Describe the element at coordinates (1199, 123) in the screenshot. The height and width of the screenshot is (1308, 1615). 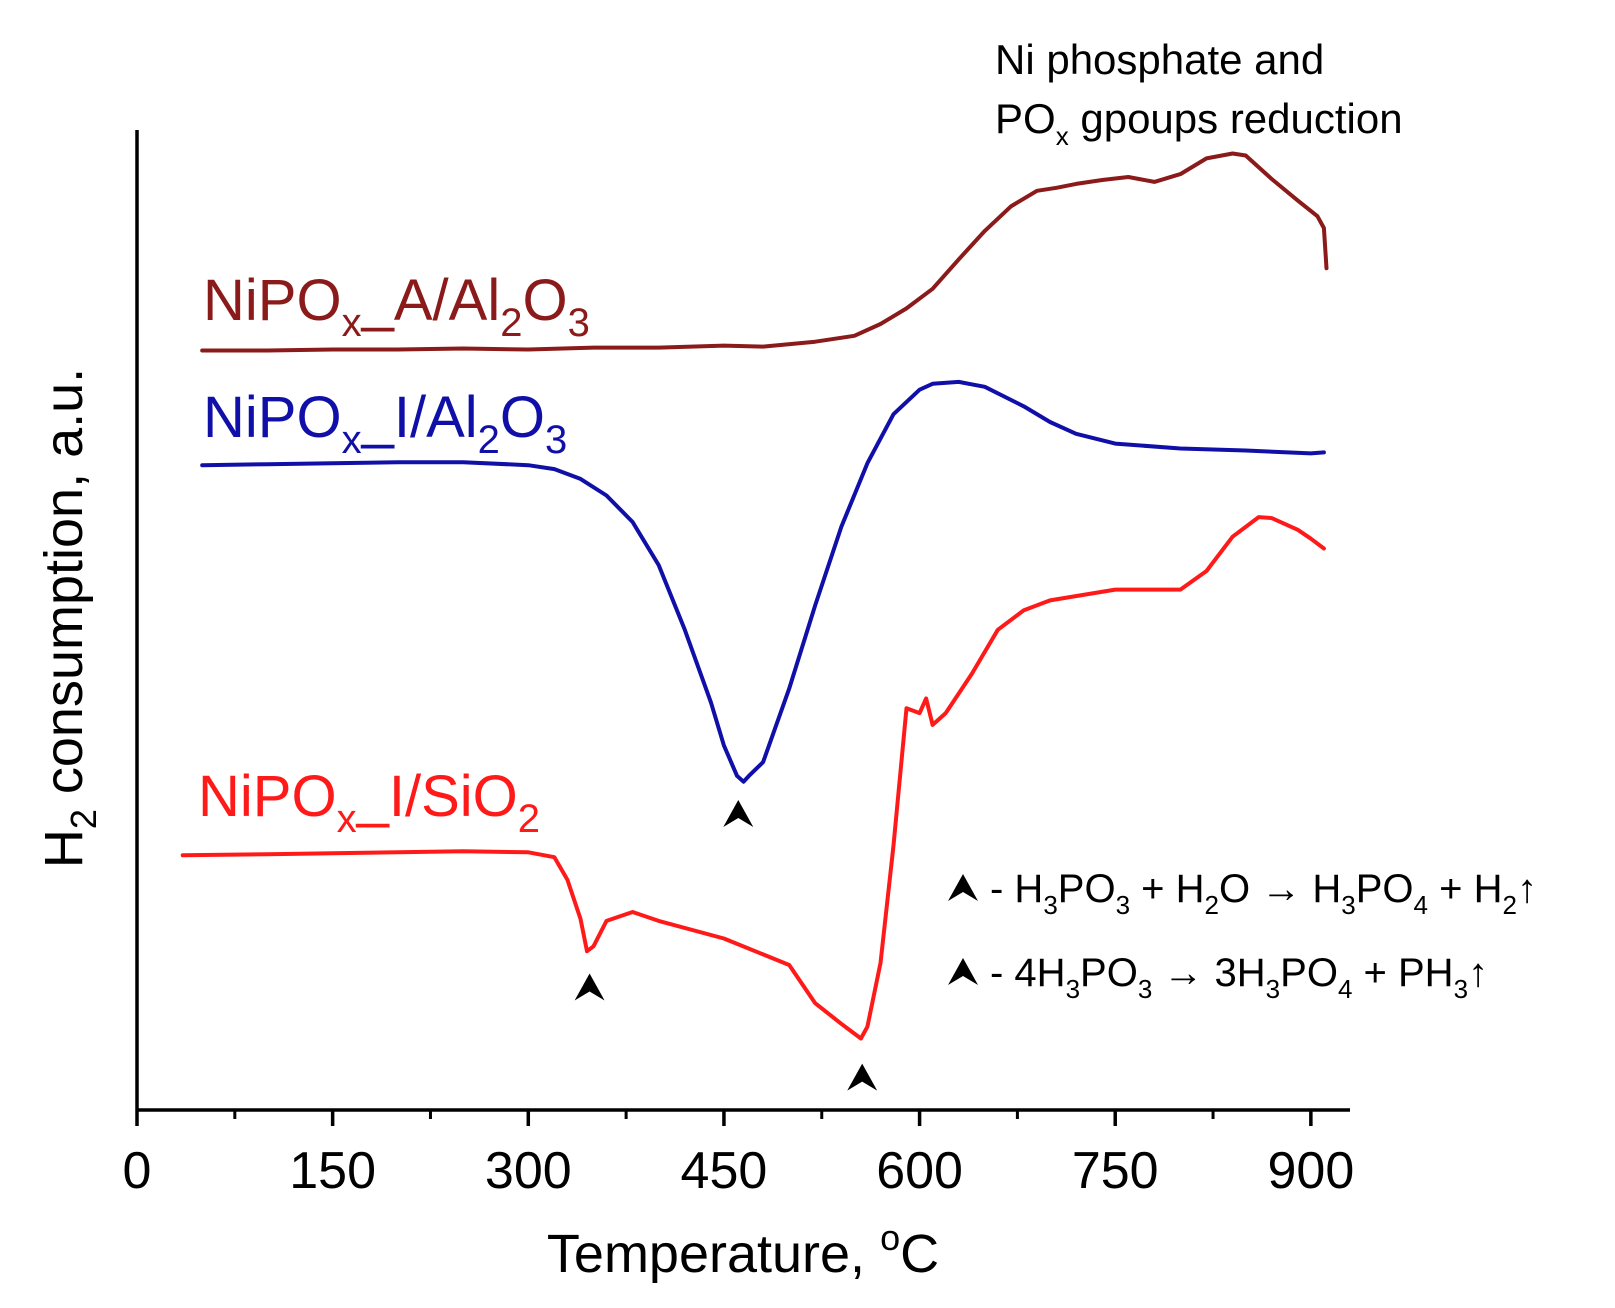
I see `region-label-line2: POx gpoups reduction` at that location.